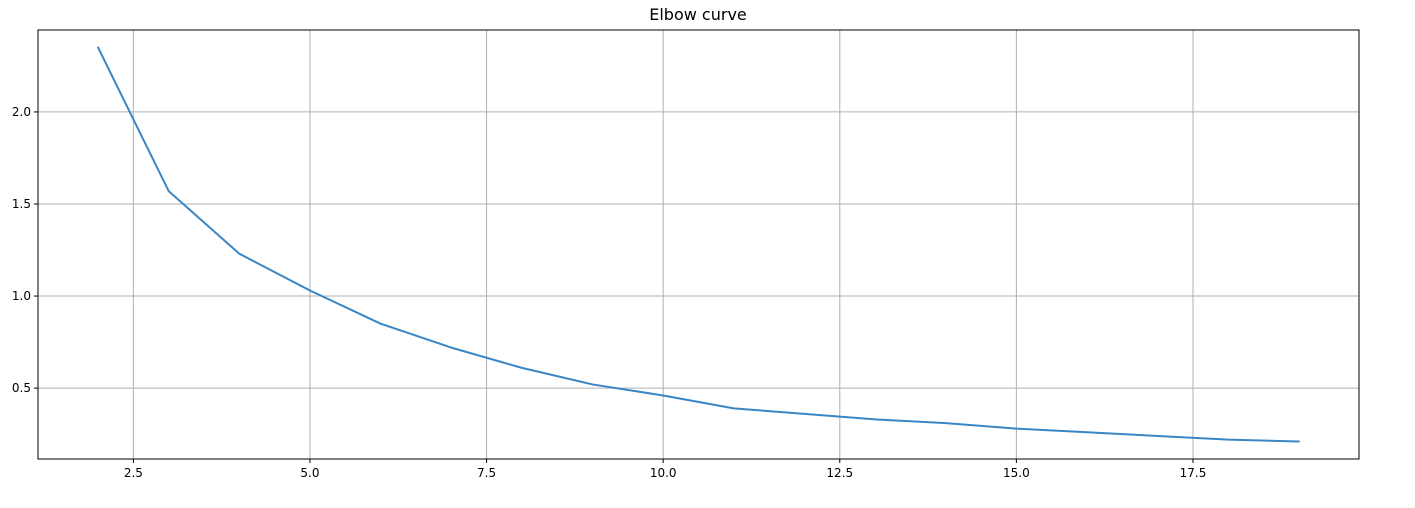 This screenshot has width=1415, height=508. Describe the element at coordinates (486, 473) in the screenshot. I see `x-tick-label: 7.5` at that location.